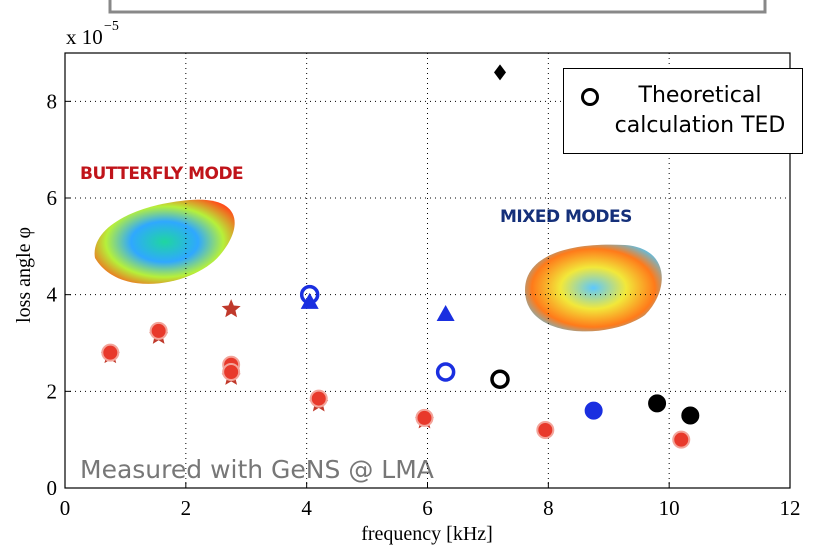 This screenshot has height=552, width=821. Describe the element at coordinates (52, 295) in the screenshot. I see `y-tick-label: 4` at that location.